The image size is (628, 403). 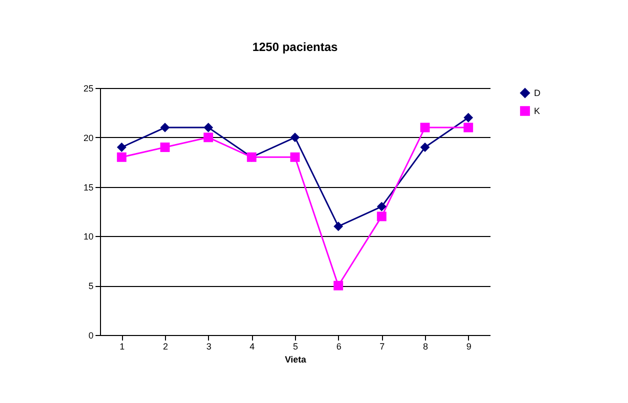 What do you see at coordinates (88, 137) in the screenshot?
I see `y-tick-label: 20` at bounding box center [88, 137].